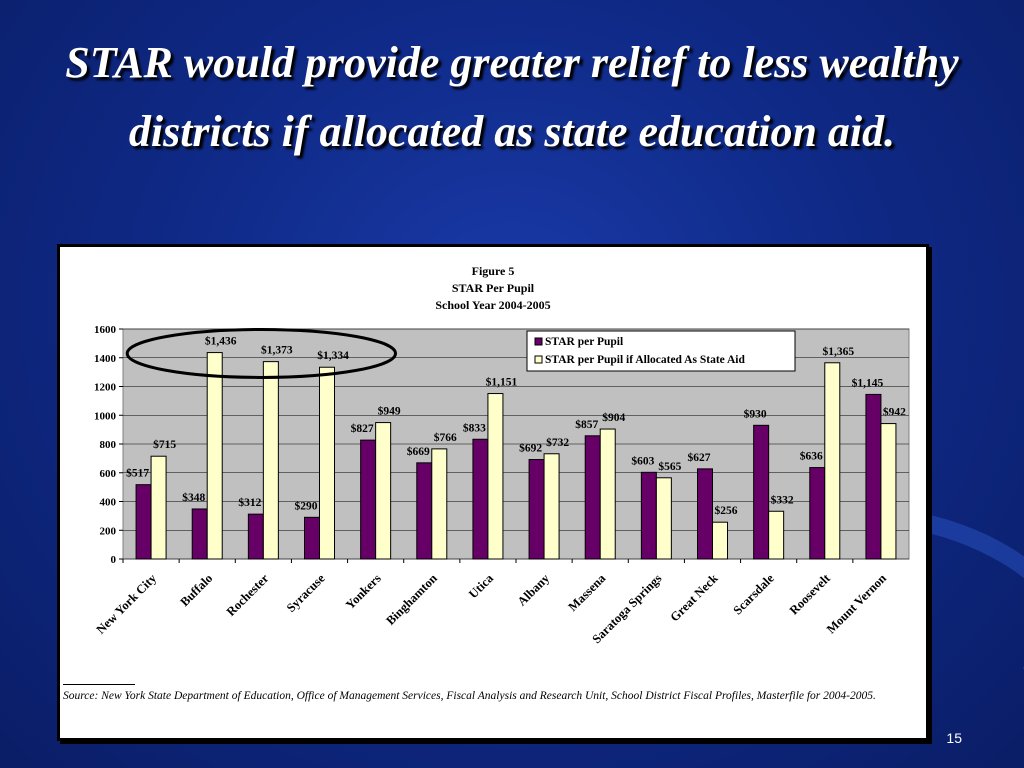  Describe the element at coordinates (418, 451) in the screenshot. I see `data-label: $669` at that location.